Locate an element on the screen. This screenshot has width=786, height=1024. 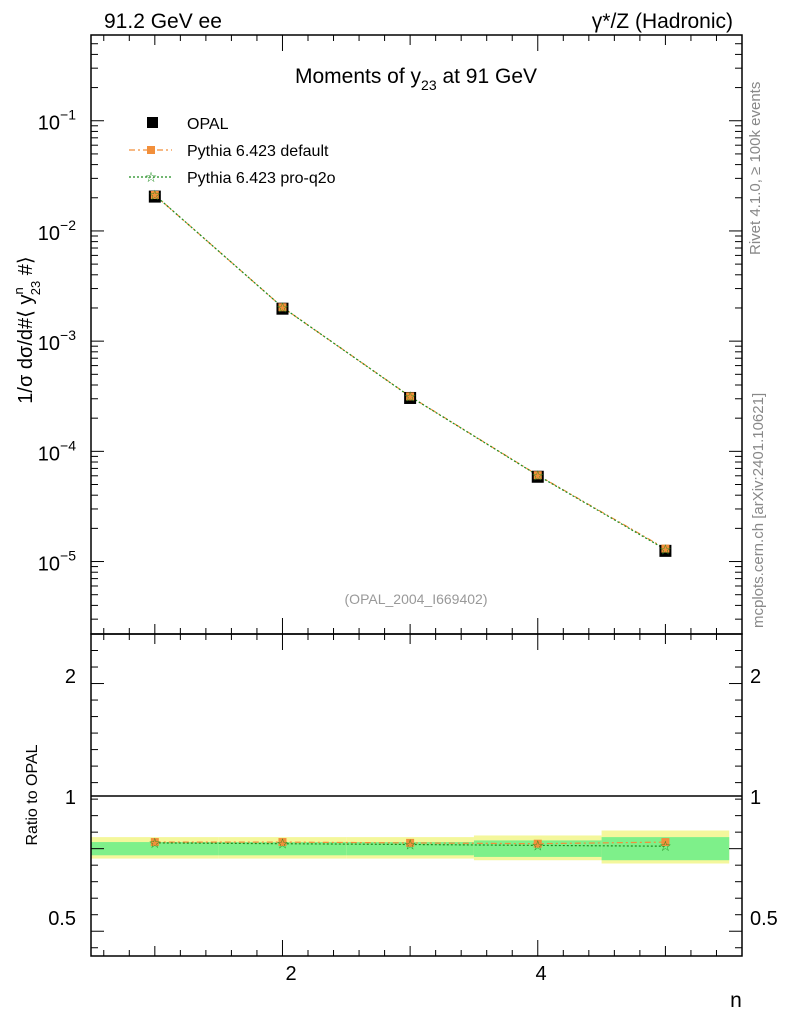
legend-default-marker is located at coordinates (151, 150).